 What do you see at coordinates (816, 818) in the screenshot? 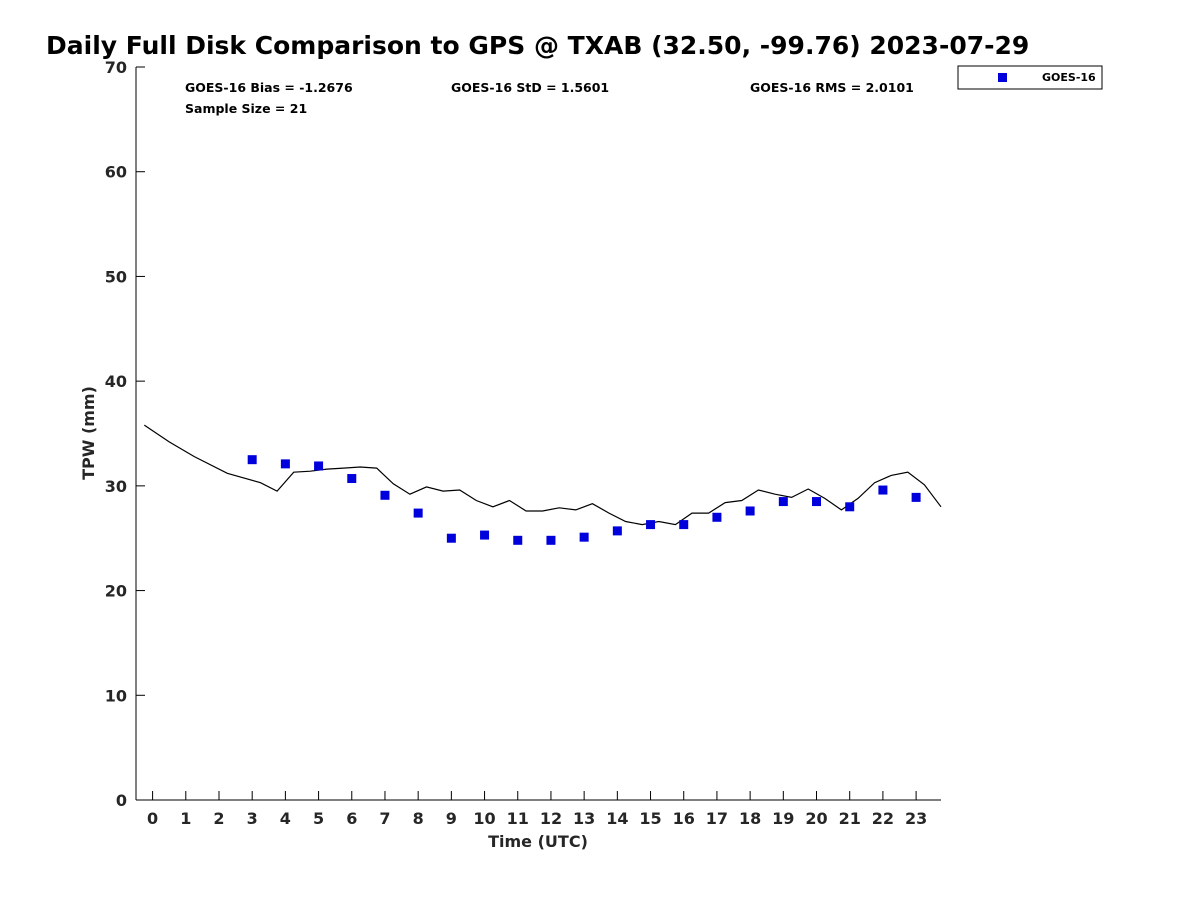
I see `x-tick-label: 20` at bounding box center [816, 818].